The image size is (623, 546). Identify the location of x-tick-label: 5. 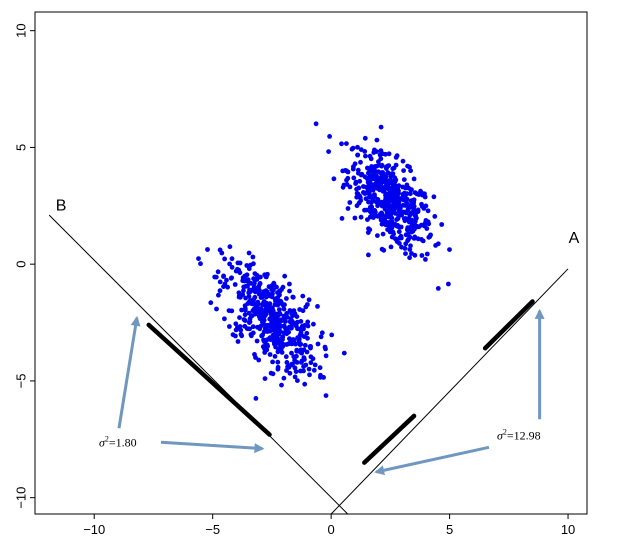
(449, 529).